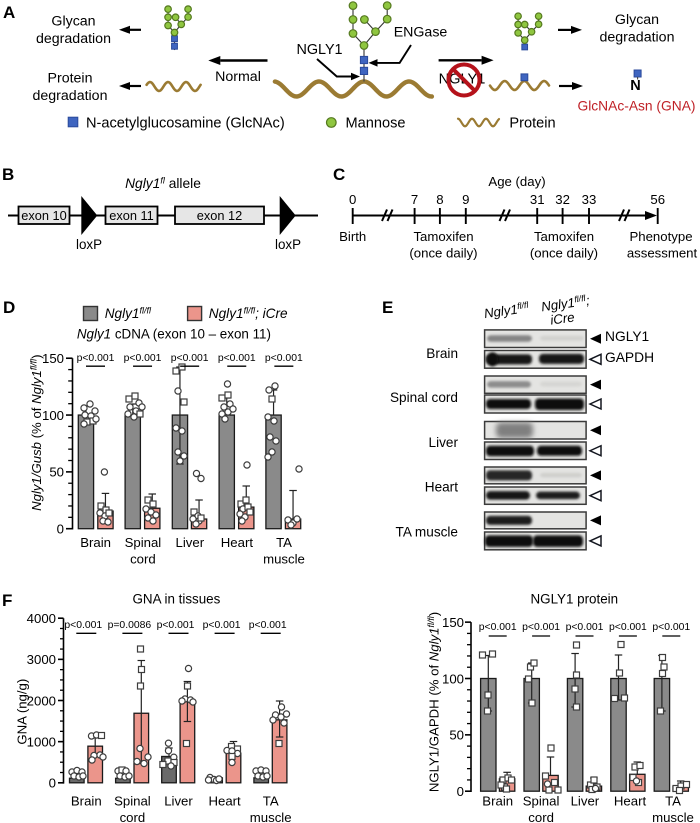 This screenshot has height=823, width=700. Describe the element at coordinates (41, 741) in the screenshot. I see `svg-text: 1000` at that location.